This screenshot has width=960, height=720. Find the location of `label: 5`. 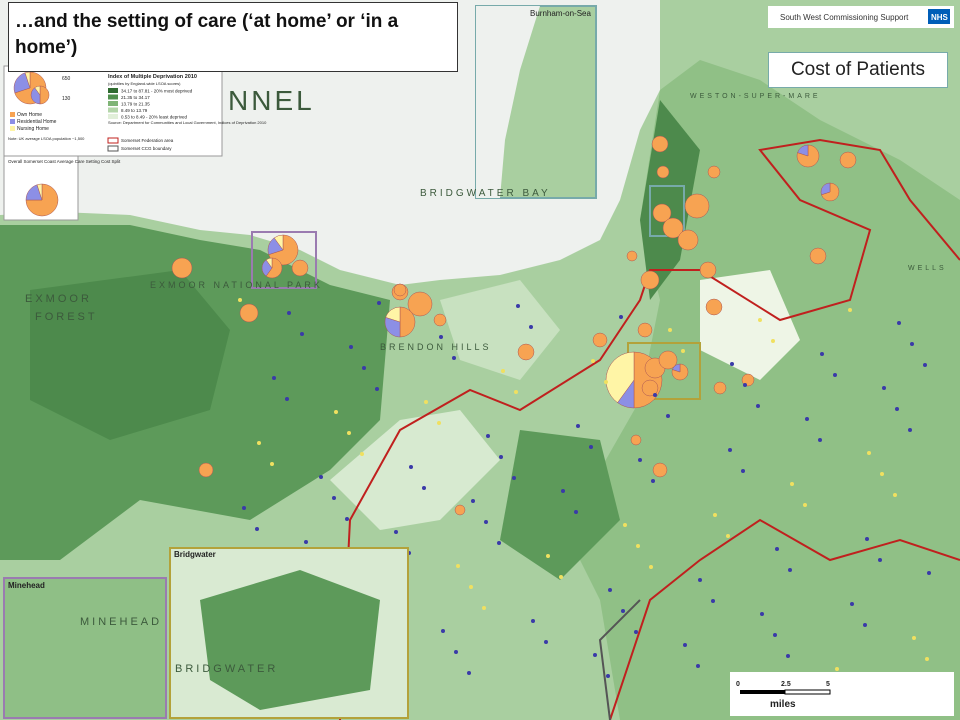

label: 5 is located at coordinates (828, 684).